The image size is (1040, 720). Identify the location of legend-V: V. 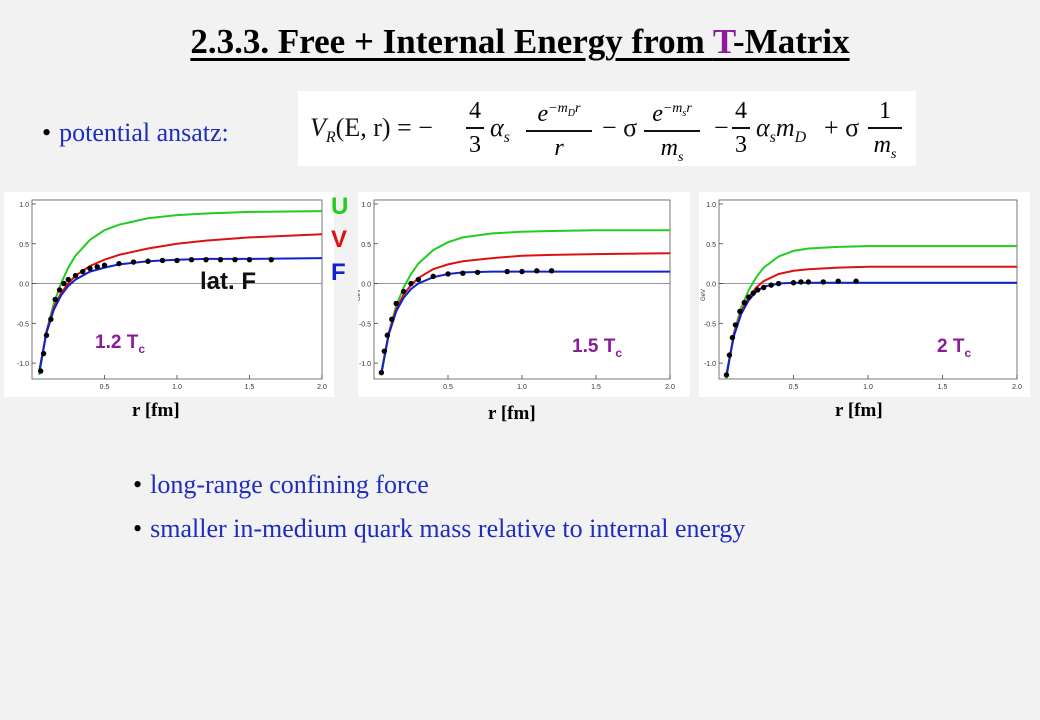
(339, 239).